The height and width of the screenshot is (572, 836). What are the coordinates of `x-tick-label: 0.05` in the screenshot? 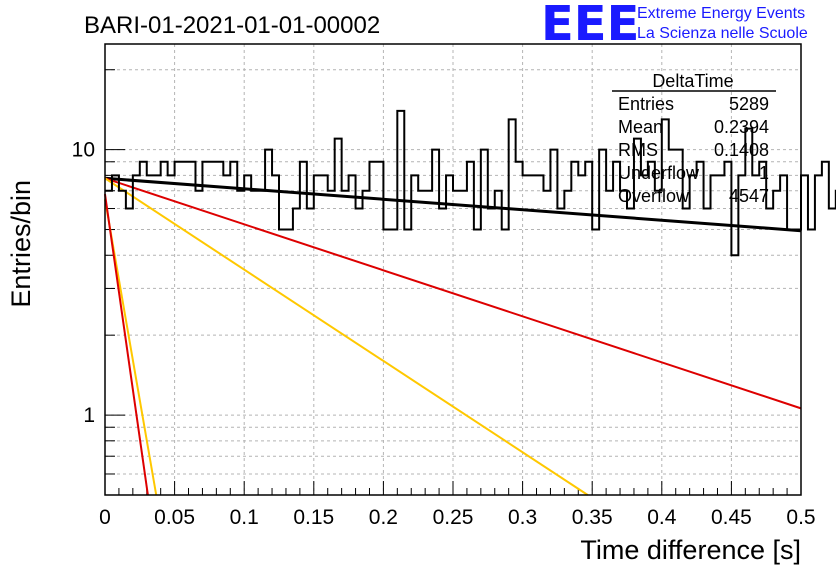 It's located at (174, 517).